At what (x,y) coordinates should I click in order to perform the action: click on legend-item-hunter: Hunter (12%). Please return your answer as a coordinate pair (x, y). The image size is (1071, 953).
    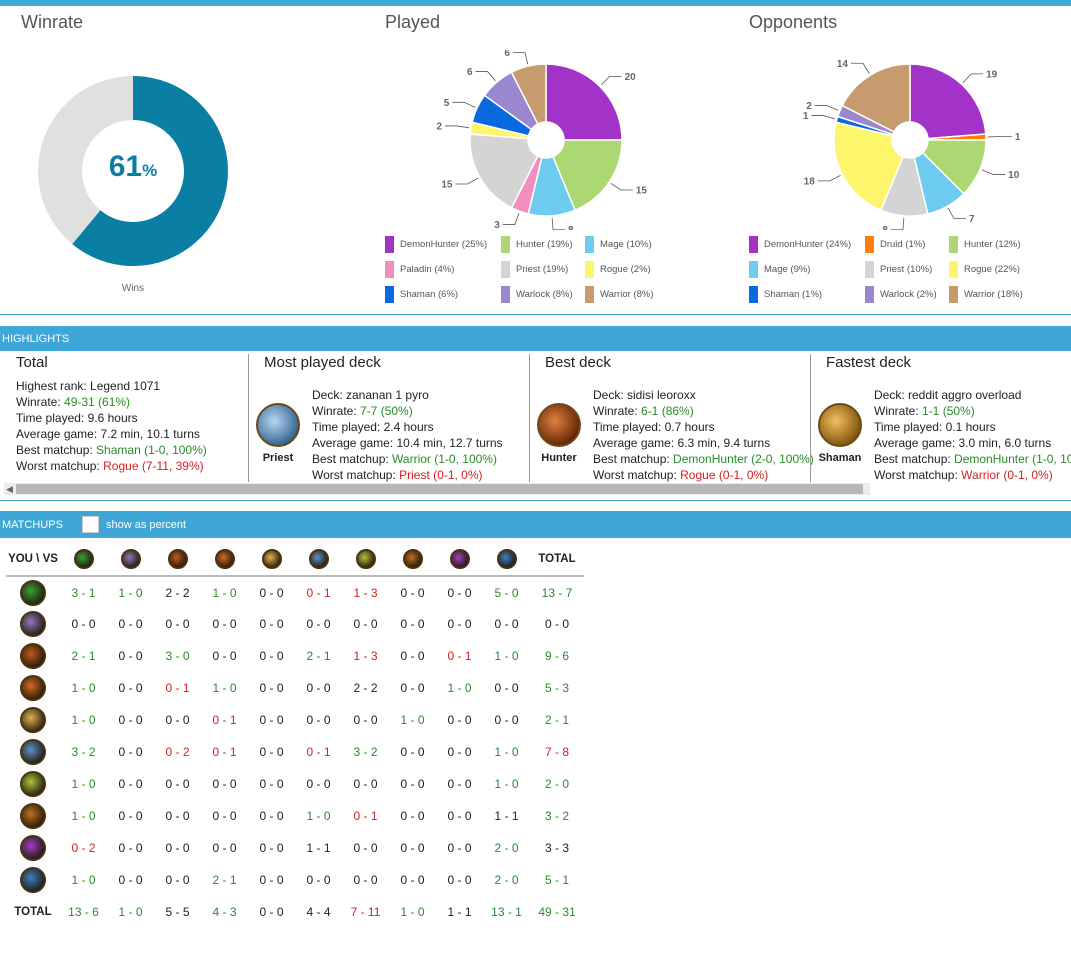
    Looking at the image, I should click on (985, 244).